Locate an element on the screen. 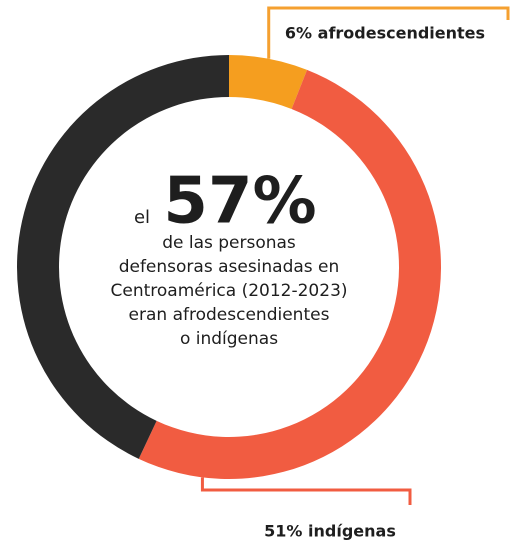 This screenshot has width=515, height=547. center-prefix: el is located at coordinates (142, 217).